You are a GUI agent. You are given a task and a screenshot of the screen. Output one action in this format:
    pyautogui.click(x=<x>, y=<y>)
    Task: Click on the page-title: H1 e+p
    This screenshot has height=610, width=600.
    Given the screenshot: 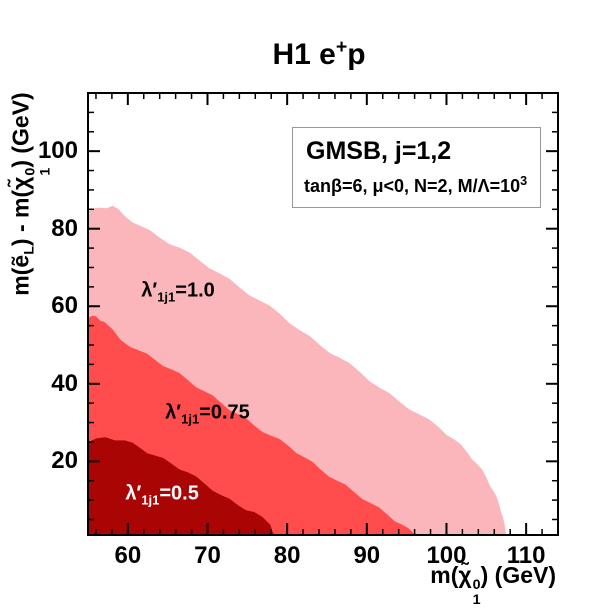 What is the action you would take?
    pyautogui.click(x=318, y=54)
    